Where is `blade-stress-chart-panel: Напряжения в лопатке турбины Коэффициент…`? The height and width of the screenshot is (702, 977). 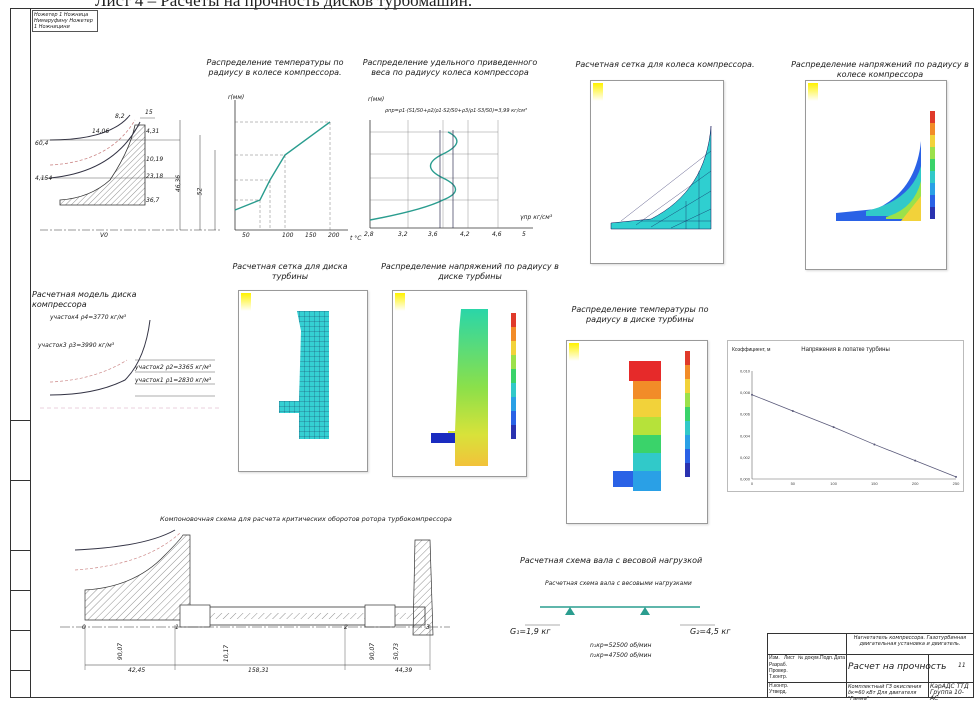 blade-stress-chart-panel: Напряжения в лопатке турбины Коэффициент… is located at coordinates (845, 416).